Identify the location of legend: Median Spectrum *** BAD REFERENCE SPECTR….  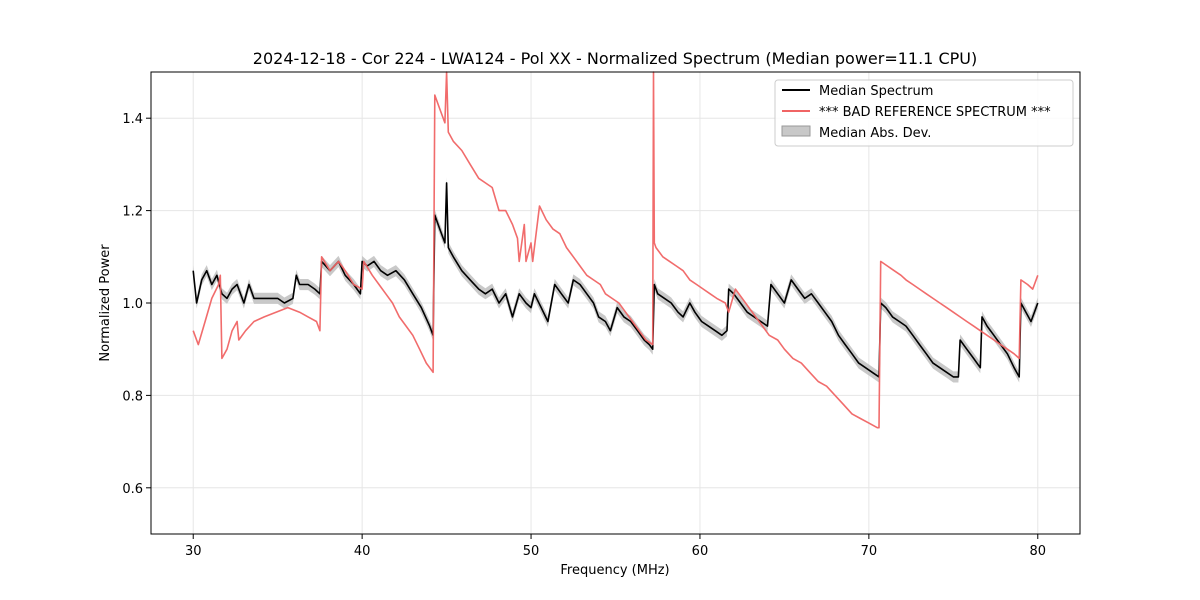
(924, 113).